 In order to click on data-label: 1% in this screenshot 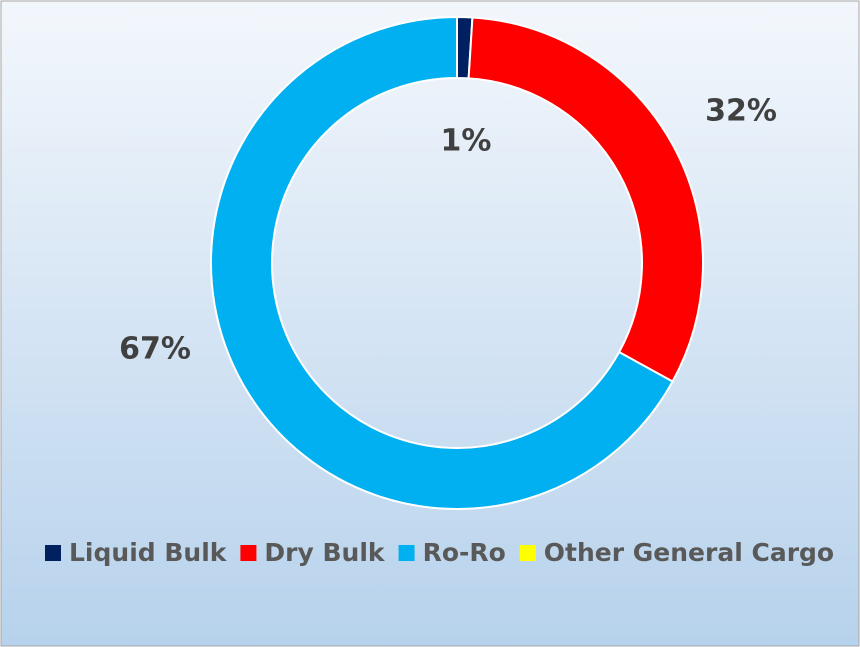, I will do `click(466, 141)`.